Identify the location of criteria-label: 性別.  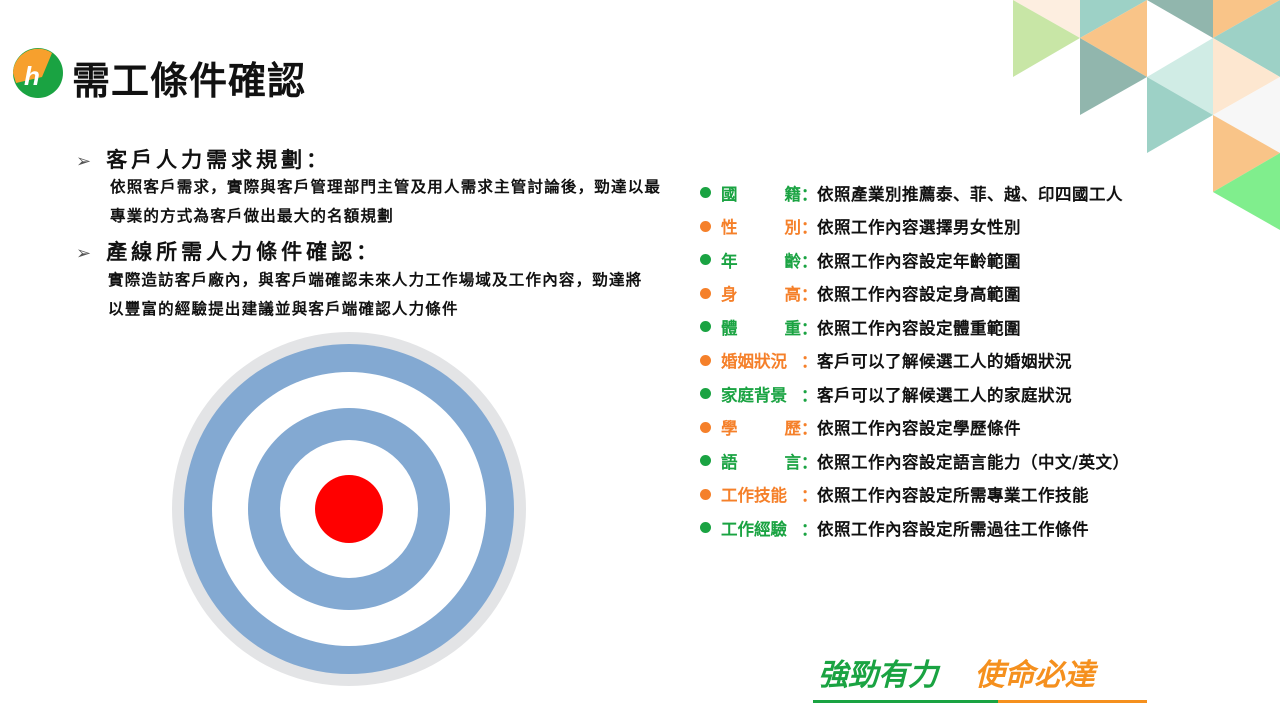
(761, 228).